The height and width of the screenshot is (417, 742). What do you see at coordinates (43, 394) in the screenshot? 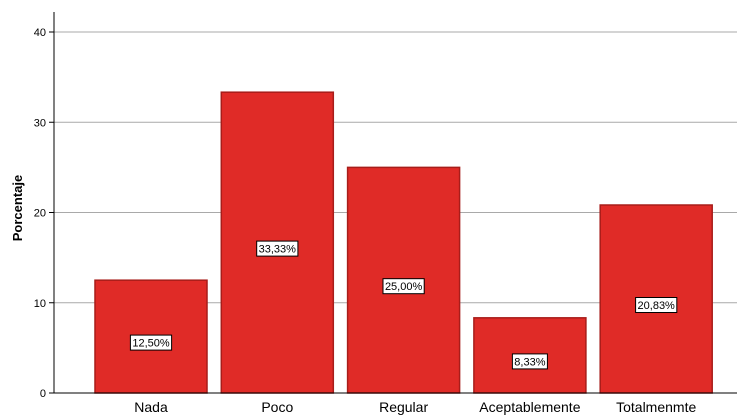
I see `y-tick-label: 0` at bounding box center [43, 394].